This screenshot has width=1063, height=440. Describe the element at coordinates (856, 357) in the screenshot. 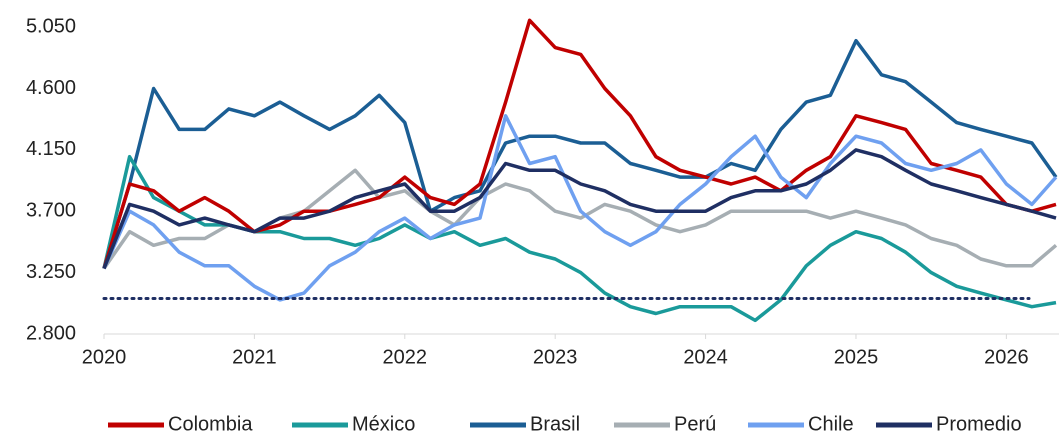

I see `x-tick-label: 2025` at that location.